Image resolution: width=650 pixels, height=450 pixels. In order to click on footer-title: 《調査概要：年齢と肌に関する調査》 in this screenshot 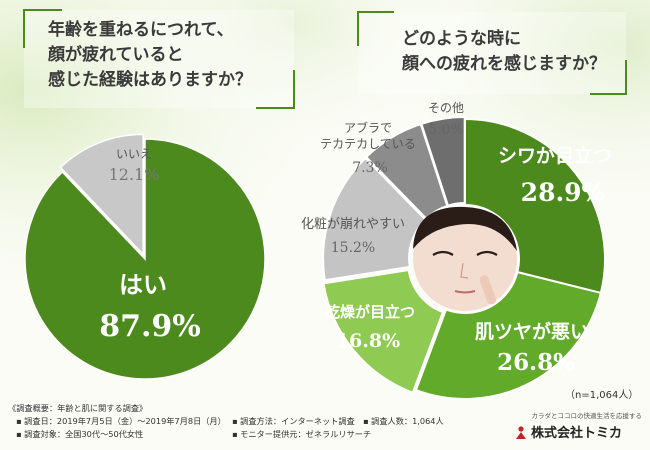, I will do `click(78, 408)`.